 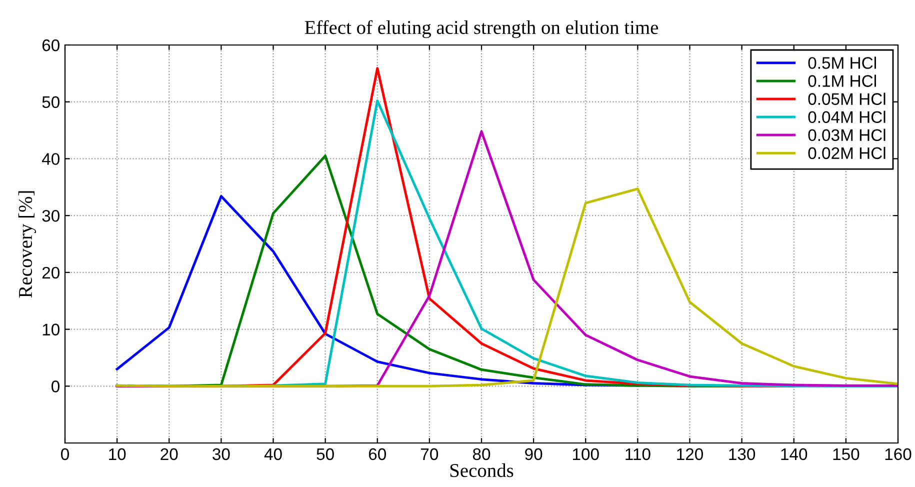 I want to click on legend-label: 0.02M HCl, so click(x=847, y=153).